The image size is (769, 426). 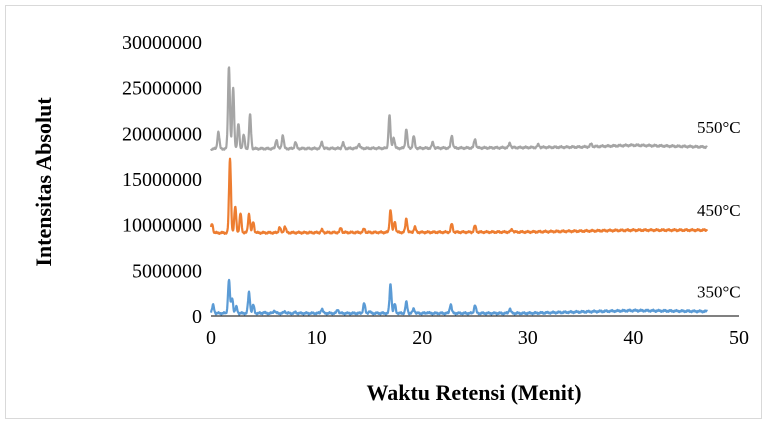 What do you see at coordinates (719, 127) in the screenshot?
I see `series-label-2: 550°C` at bounding box center [719, 127].